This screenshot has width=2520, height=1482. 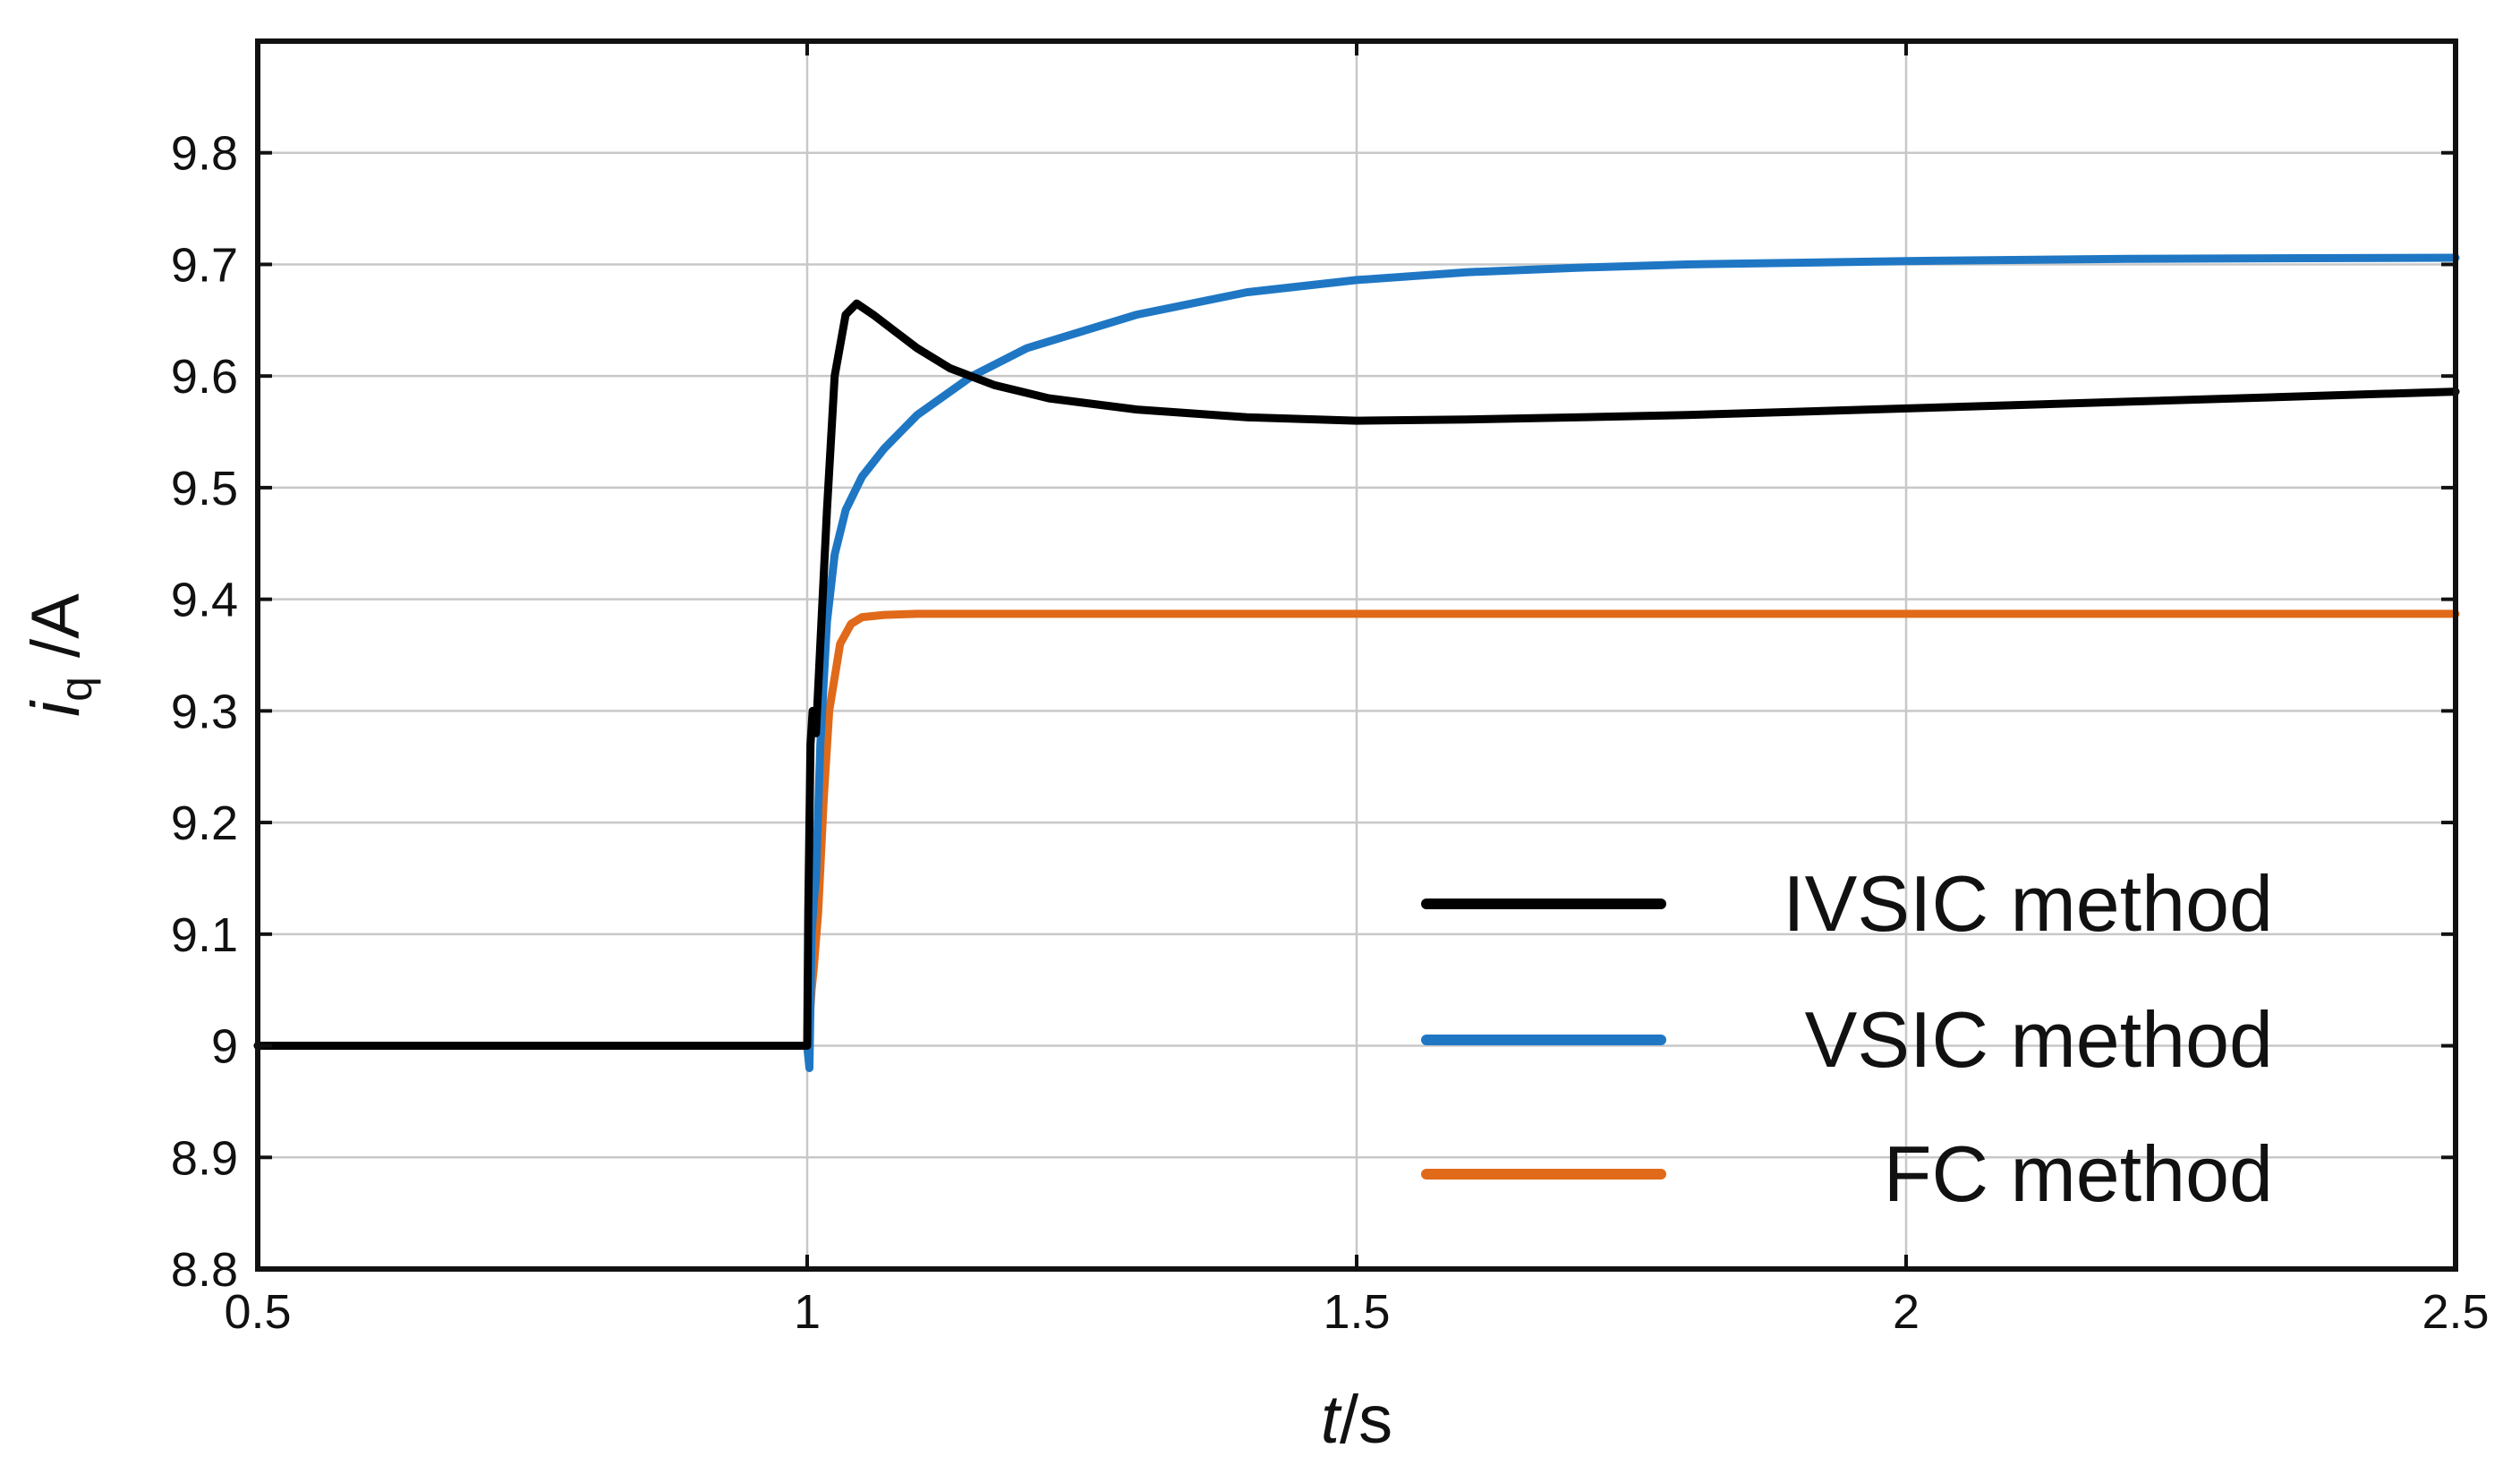 I want to click on y-tick-label: 8.8, so click(x=204, y=1270).